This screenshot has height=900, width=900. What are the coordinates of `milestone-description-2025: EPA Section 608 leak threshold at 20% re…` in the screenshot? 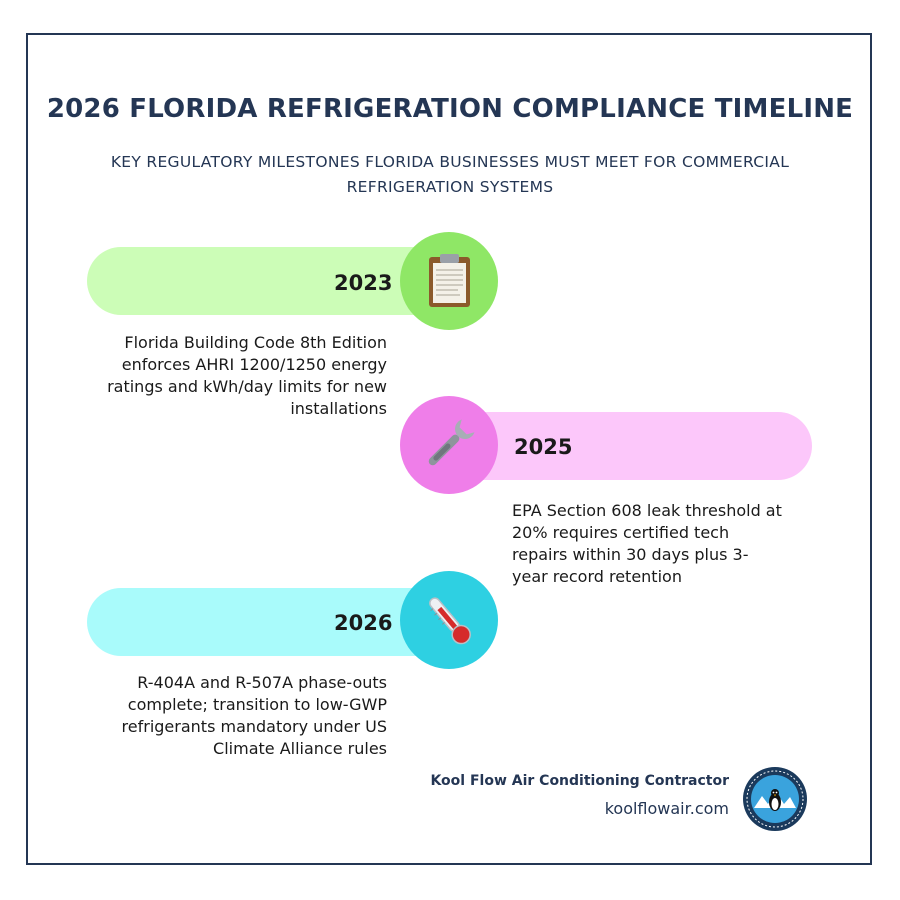 It's located at (647, 543).